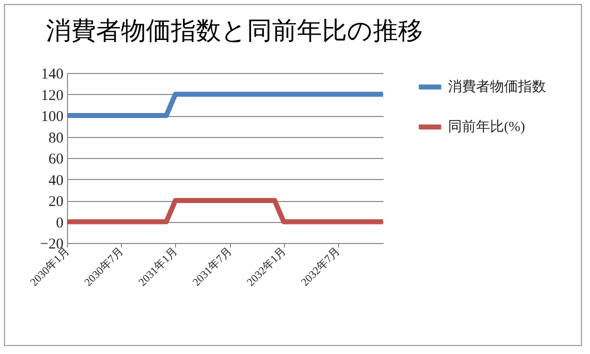  Describe the element at coordinates (56, 138) in the screenshot. I see `y-tick-label: 80` at that location.